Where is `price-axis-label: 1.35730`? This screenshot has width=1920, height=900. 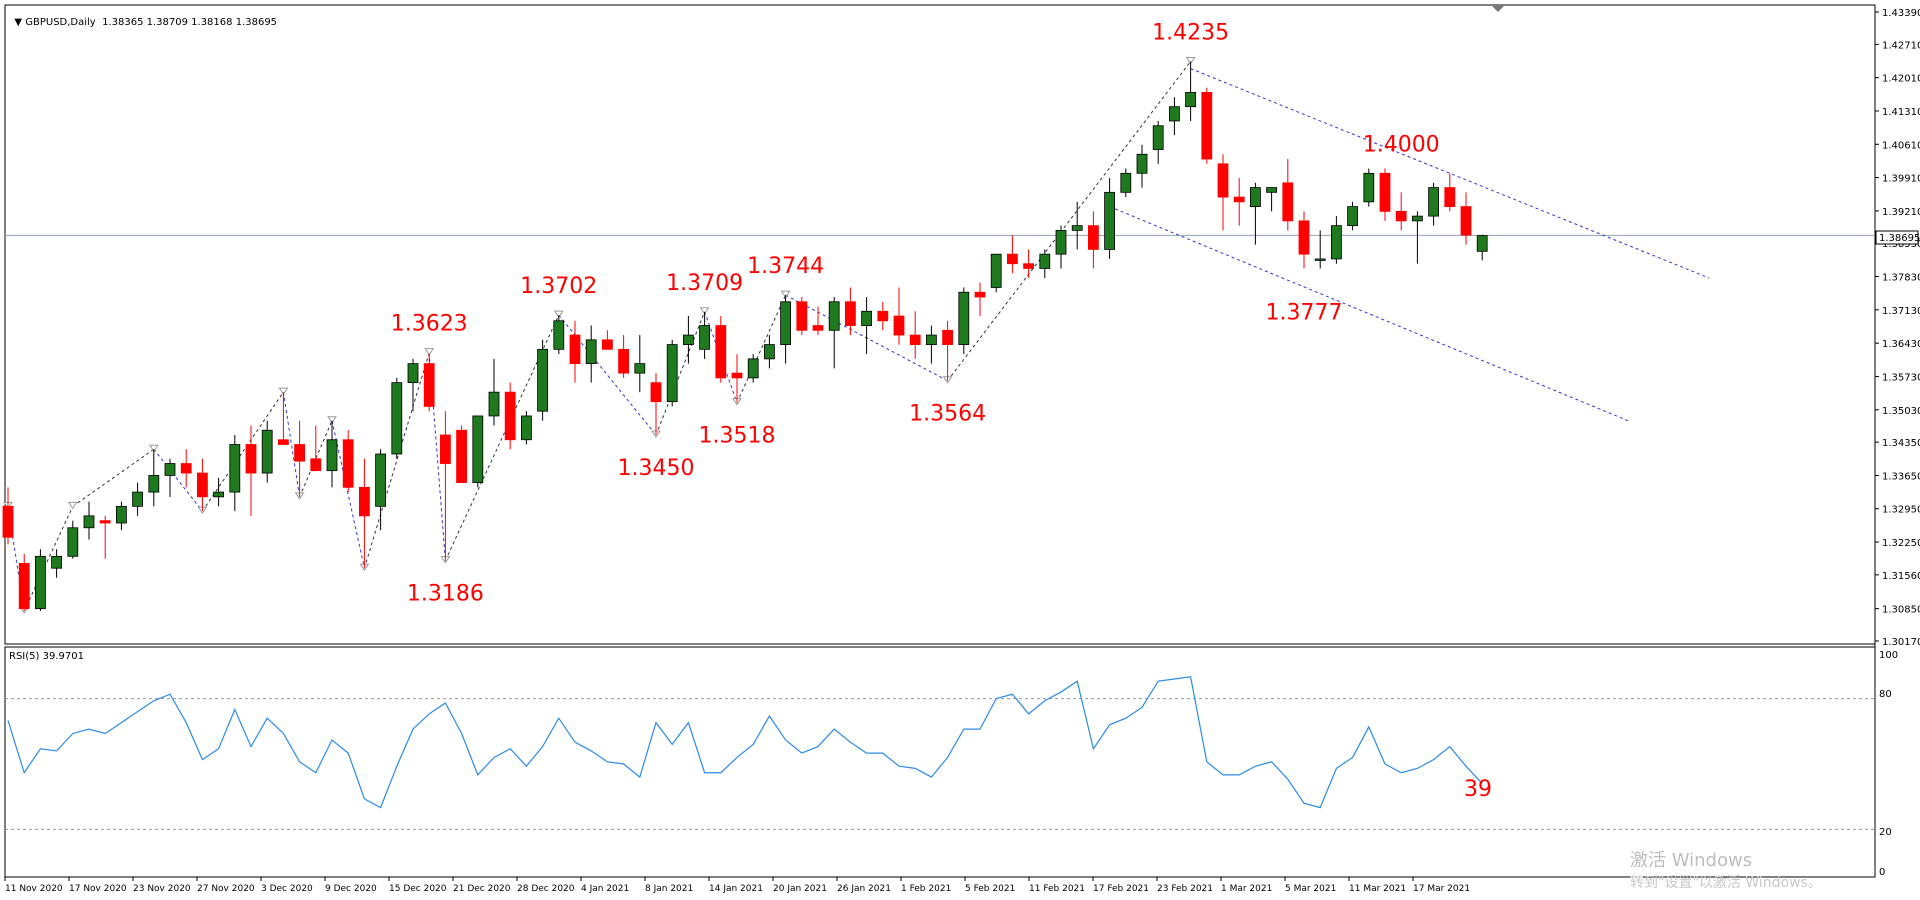 price-axis-label: 1.35730 is located at coordinates (1901, 377).